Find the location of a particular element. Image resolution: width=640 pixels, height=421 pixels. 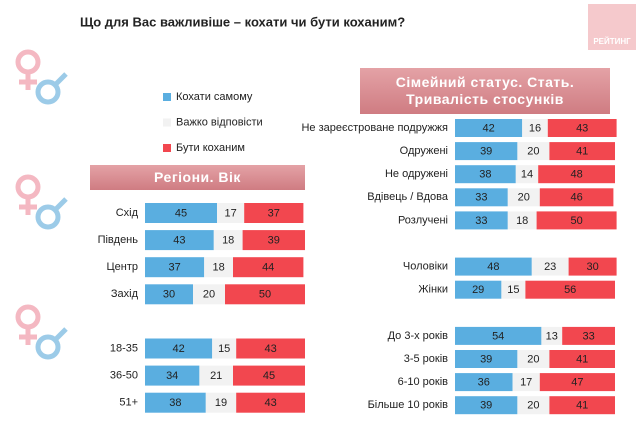

value-label: 44 is located at coordinates (268, 268).